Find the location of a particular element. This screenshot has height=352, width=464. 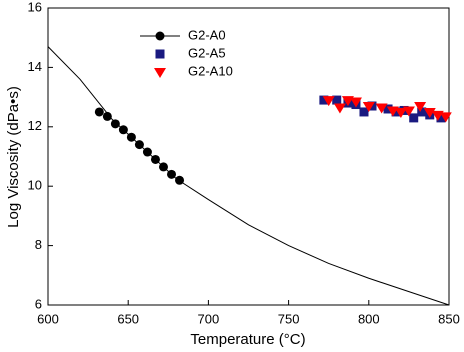

x-tick-label: 800 is located at coordinates (369, 318).